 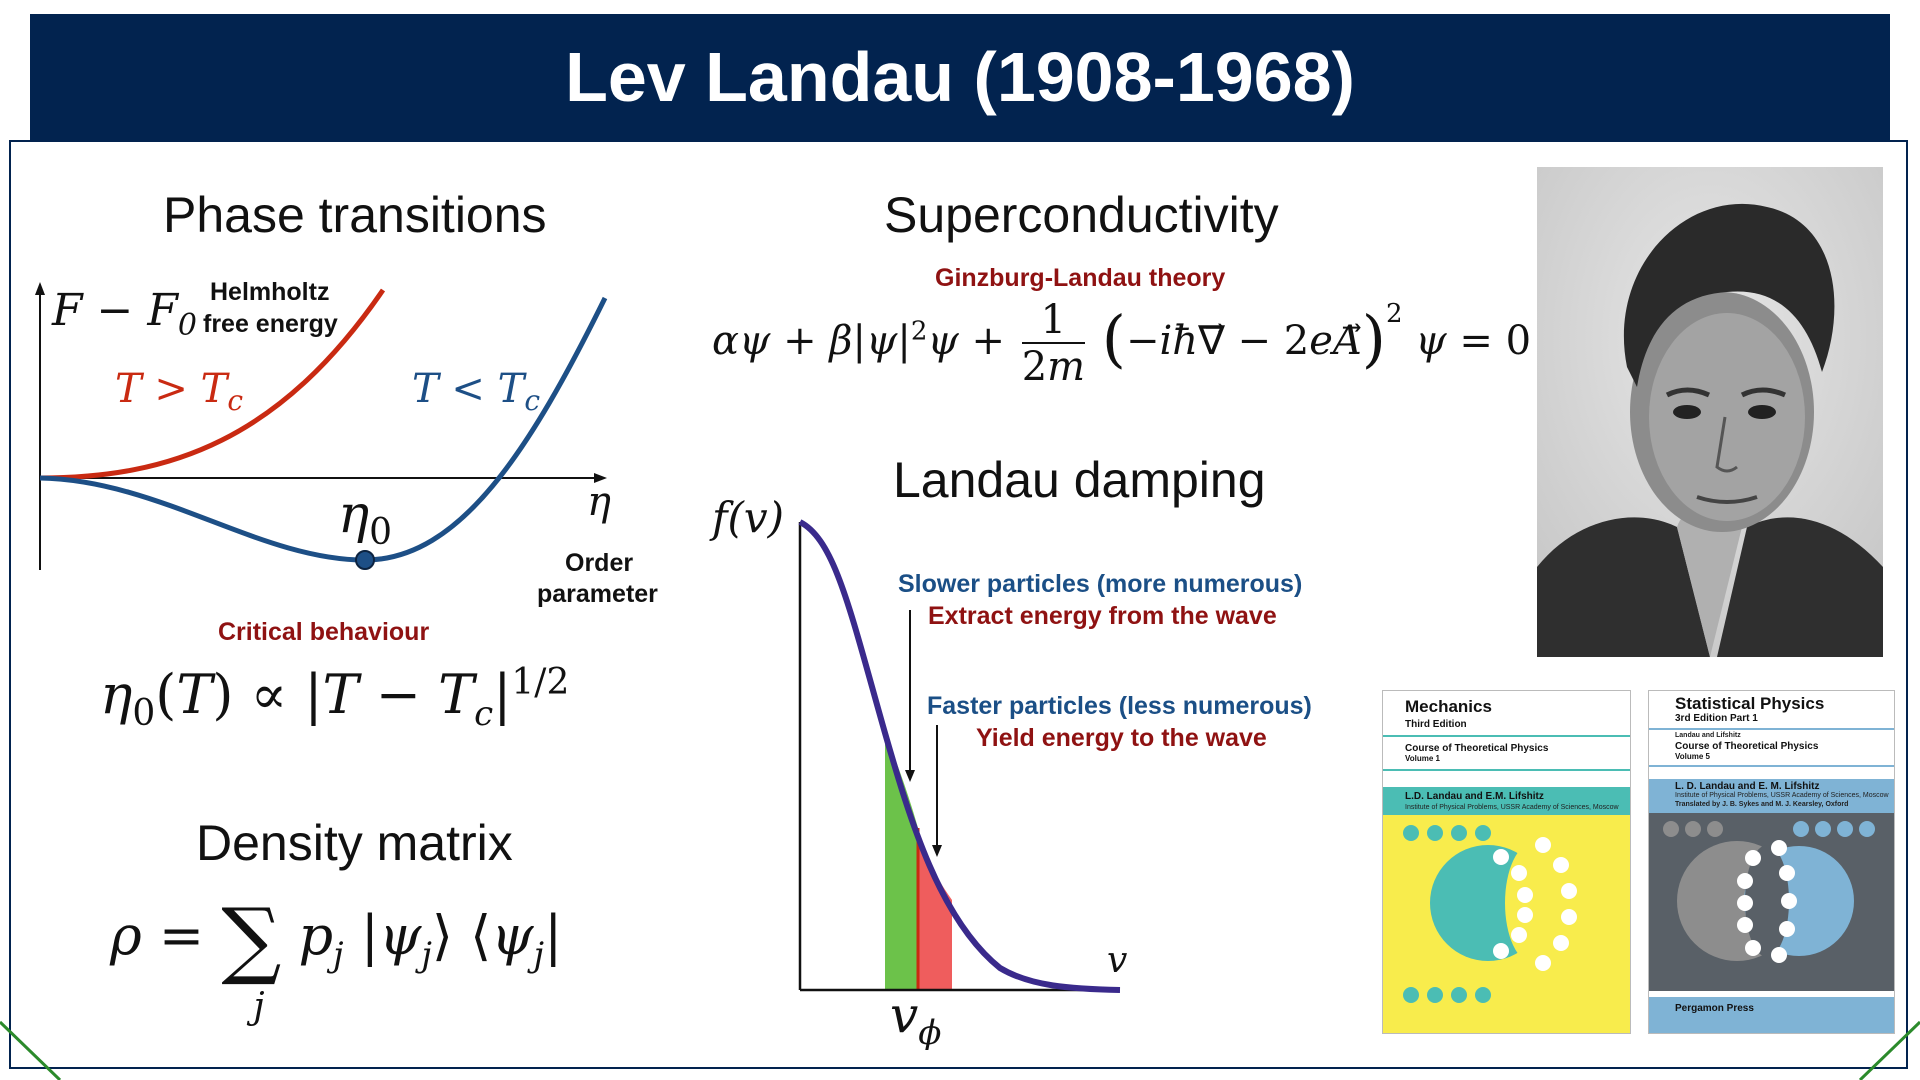 I want to click on helmholtz-line2: free energy, so click(x=270, y=324).